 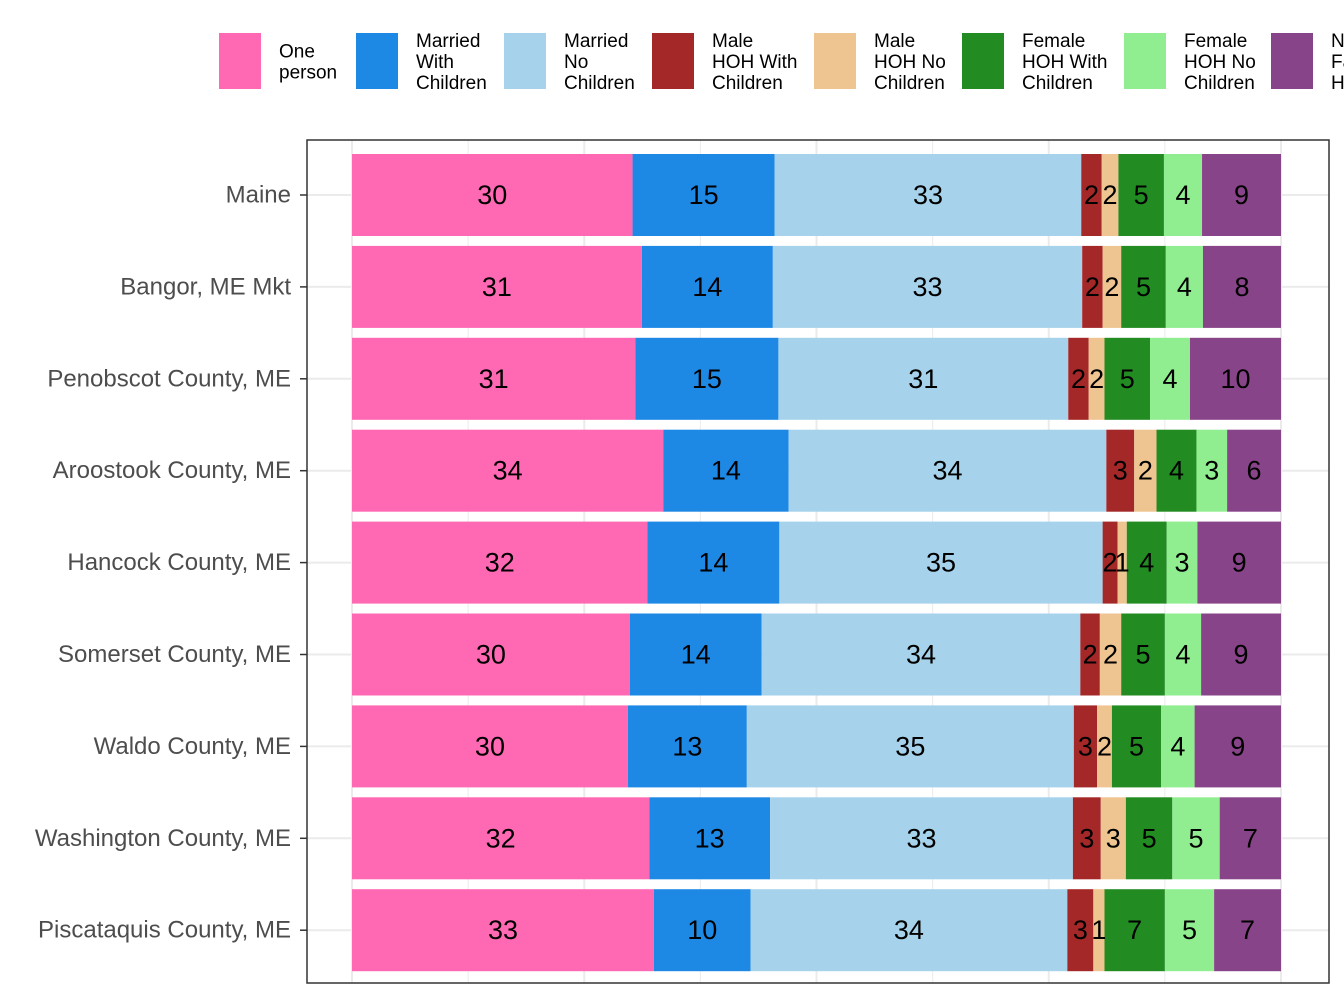 I want to click on y-tick-label: Bangor, ME Mkt, so click(x=205, y=286).